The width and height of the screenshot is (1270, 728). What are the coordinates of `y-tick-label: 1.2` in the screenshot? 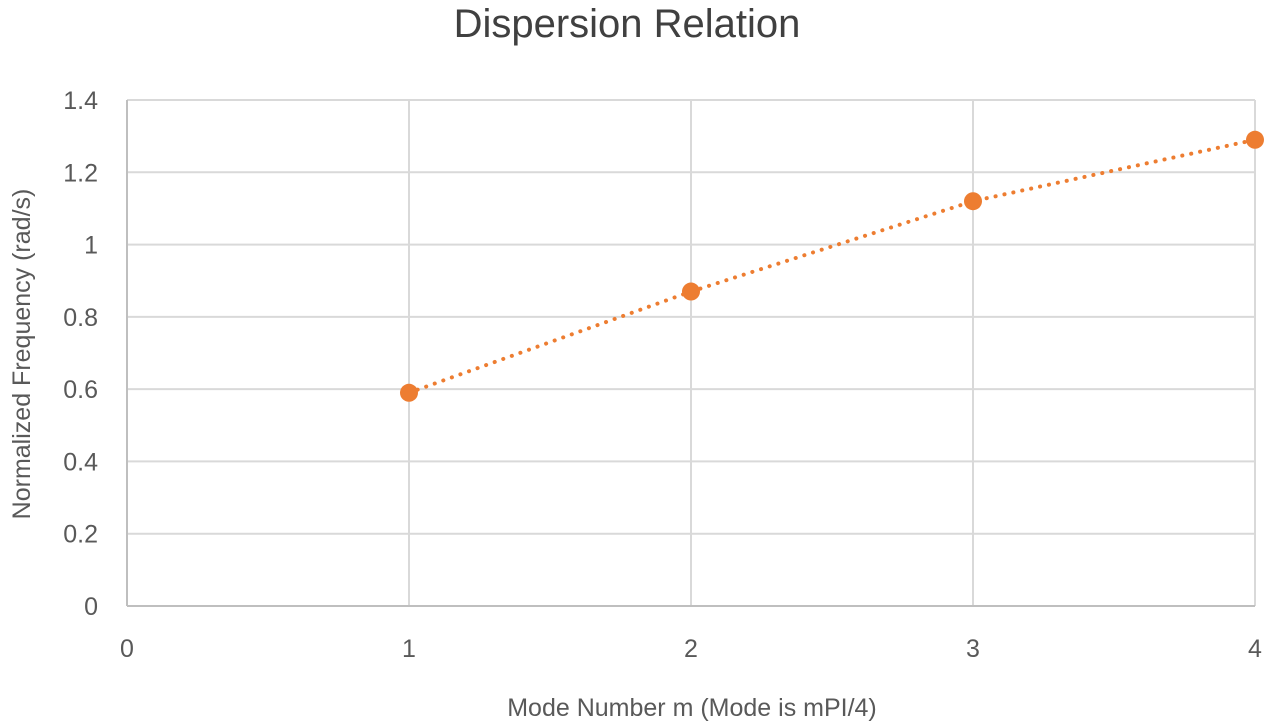 It's located at (80, 173).